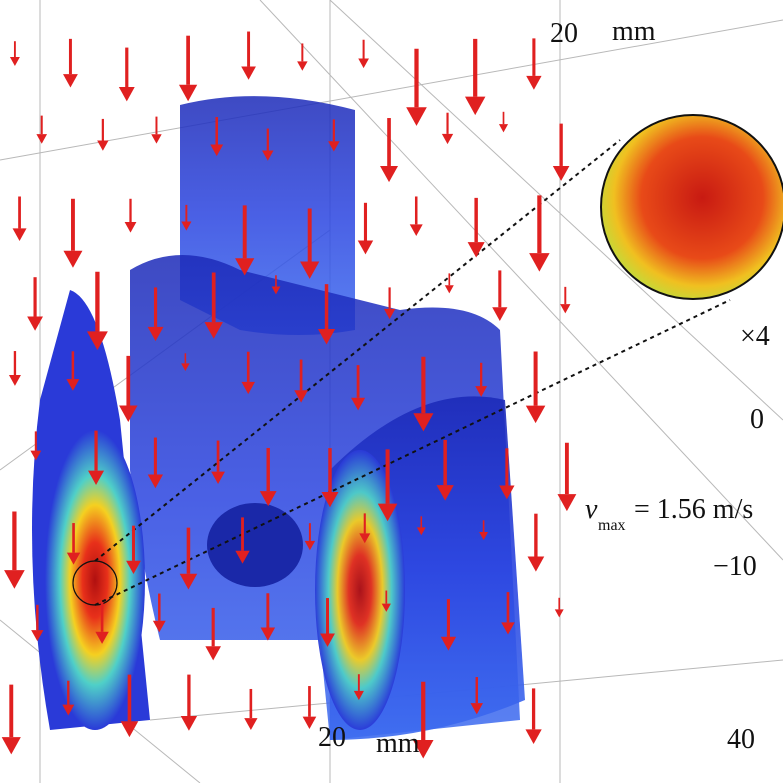 The width and height of the screenshot is (783, 783). What do you see at coordinates (693, 509) in the screenshot?
I see `vmax-value: = 1.56 m/s` at bounding box center [693, 509].